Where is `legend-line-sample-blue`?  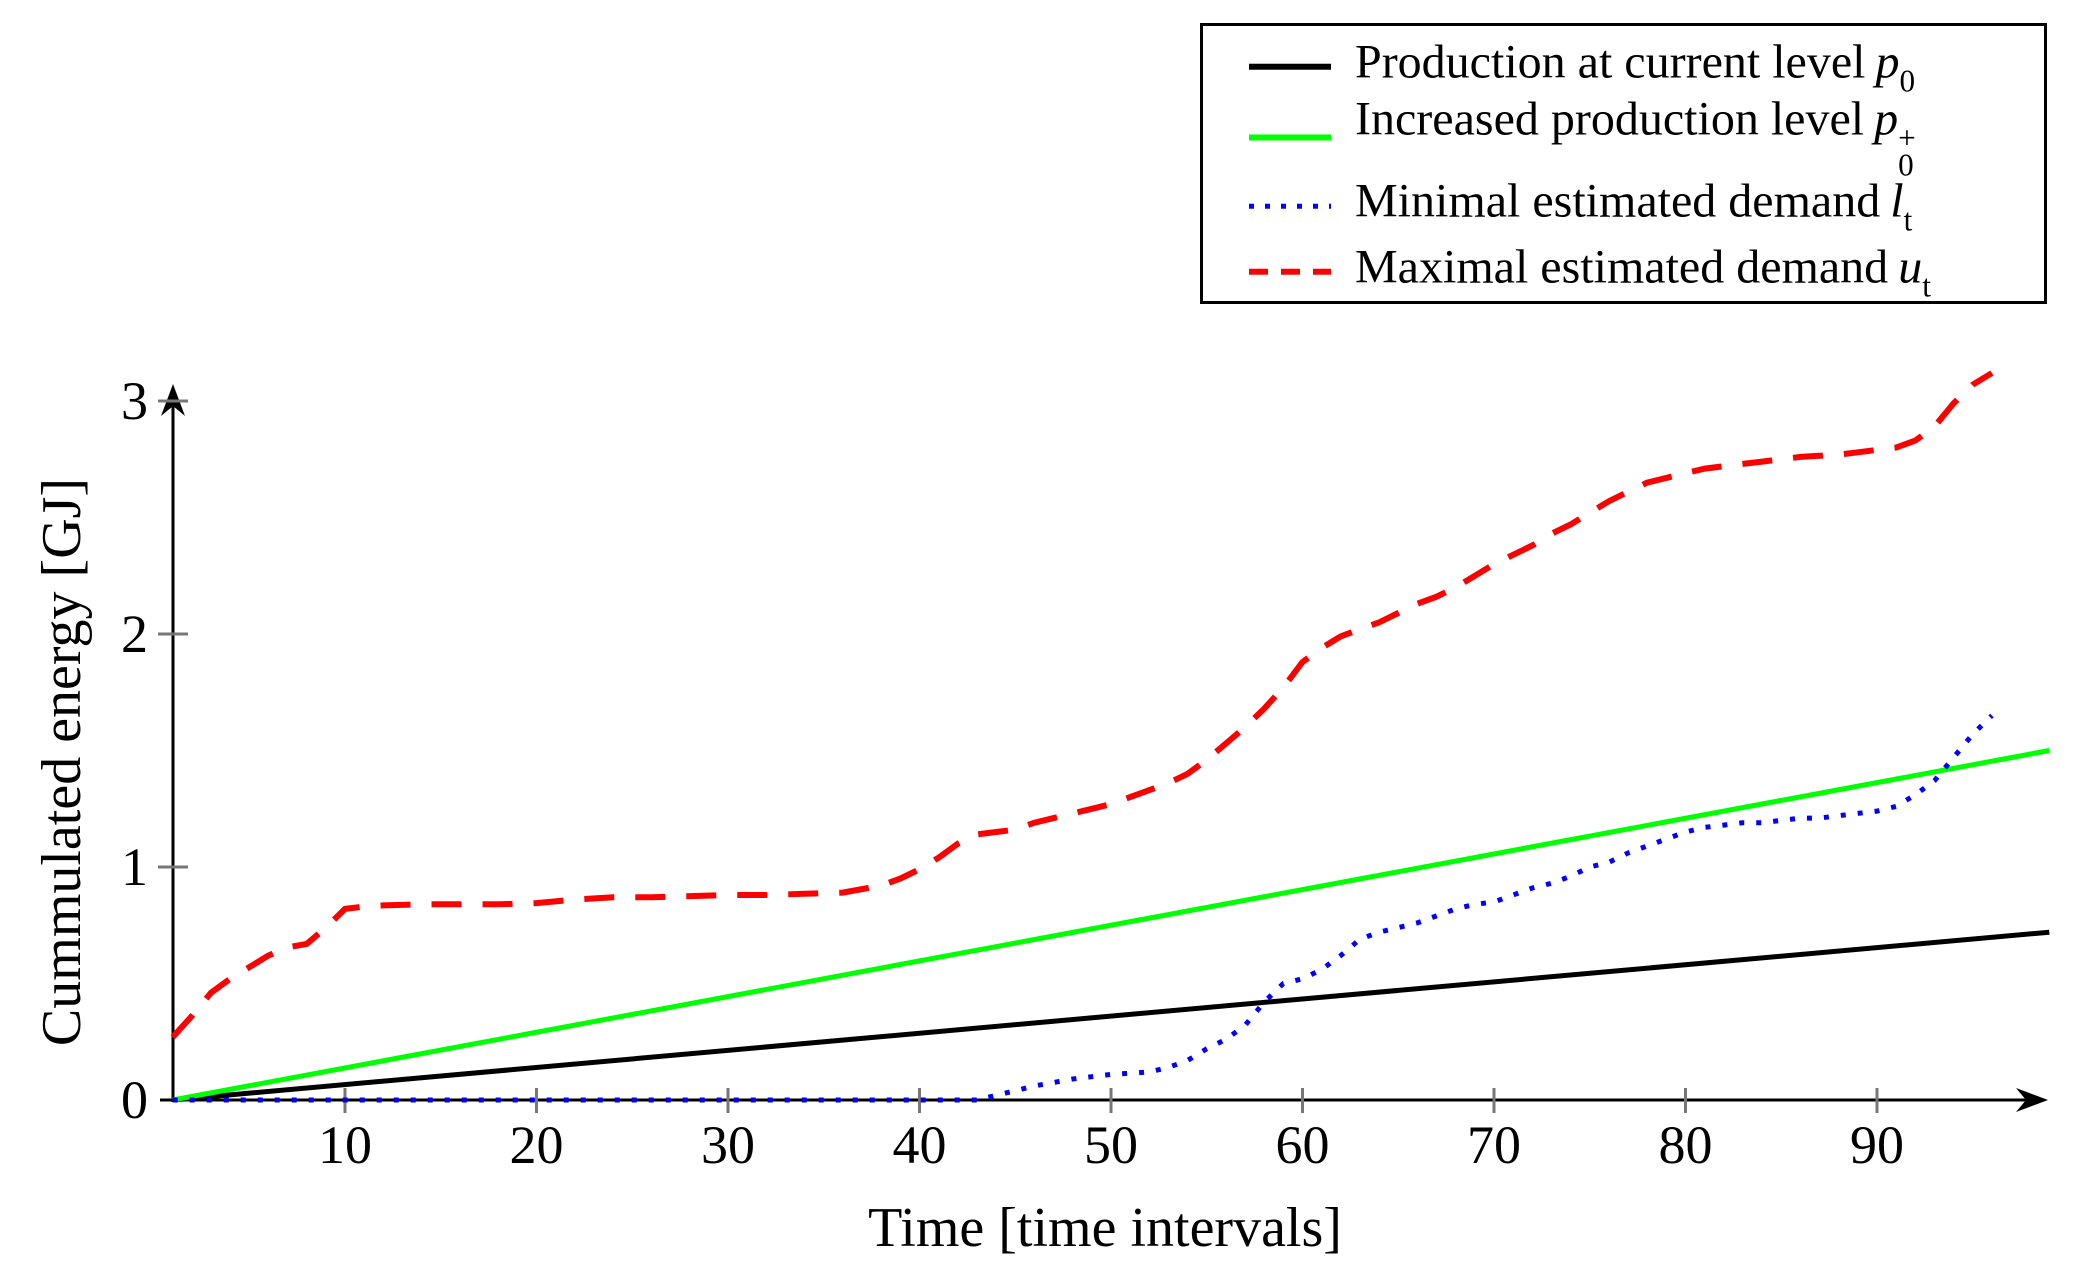 legend-line-sample-blue is located at coordinates (1290, 206).